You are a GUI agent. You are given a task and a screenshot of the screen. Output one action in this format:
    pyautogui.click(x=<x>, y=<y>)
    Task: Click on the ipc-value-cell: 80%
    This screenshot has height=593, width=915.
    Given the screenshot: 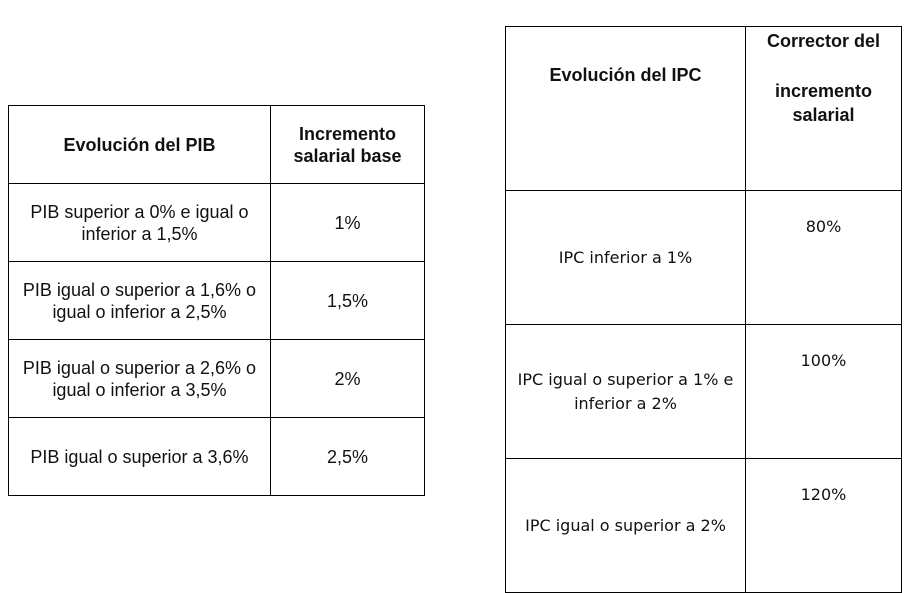 What is the action you would take?
    pyautogui.click(x=823, y=257)
    